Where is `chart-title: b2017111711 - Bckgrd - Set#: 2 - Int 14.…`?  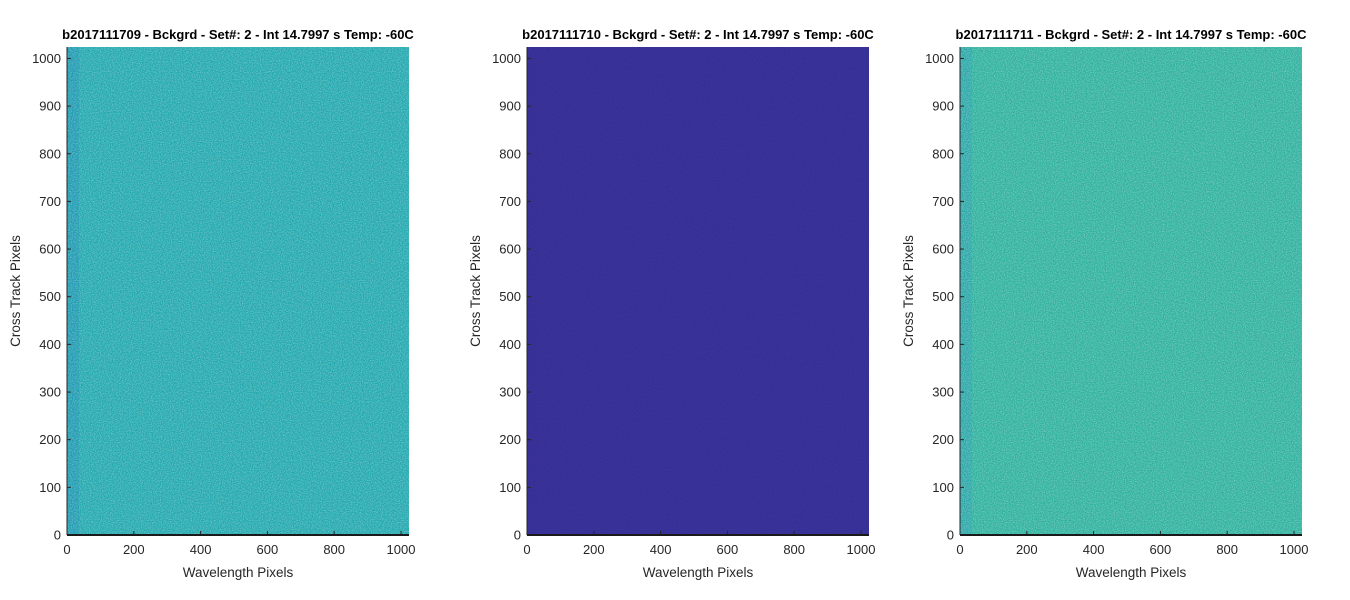
chart-title: b2017111711 - Bckgrd - Set#: 2 - Int 14.… is located at coordinates (1132, 34).